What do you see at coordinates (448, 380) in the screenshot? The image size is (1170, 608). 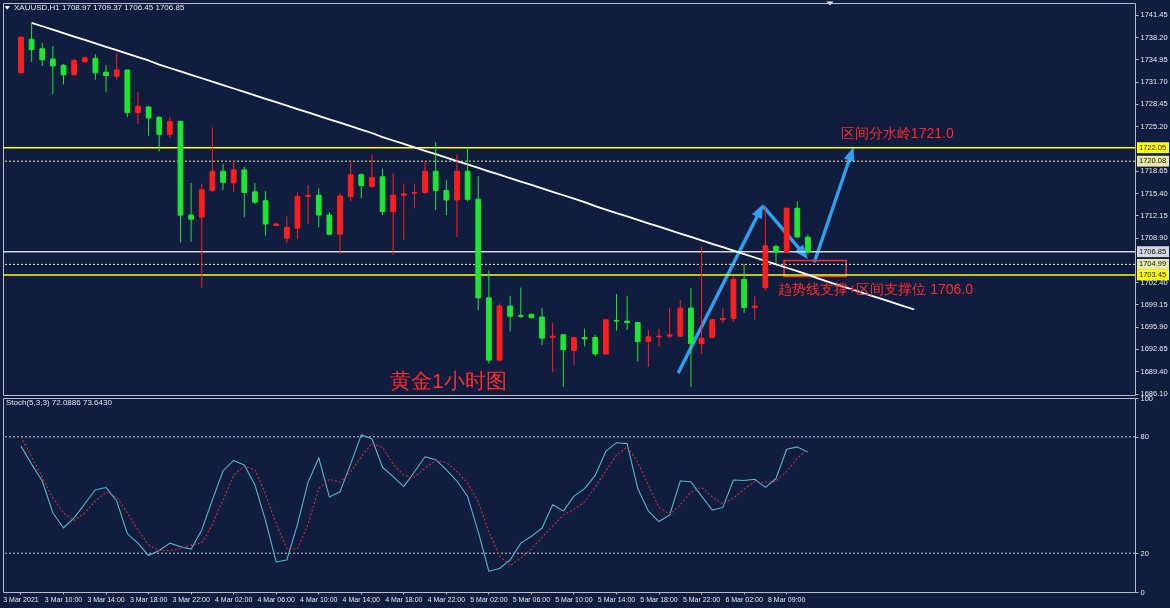 I see `annotation: 黄金1小时图` at bounding box center [448, 380].